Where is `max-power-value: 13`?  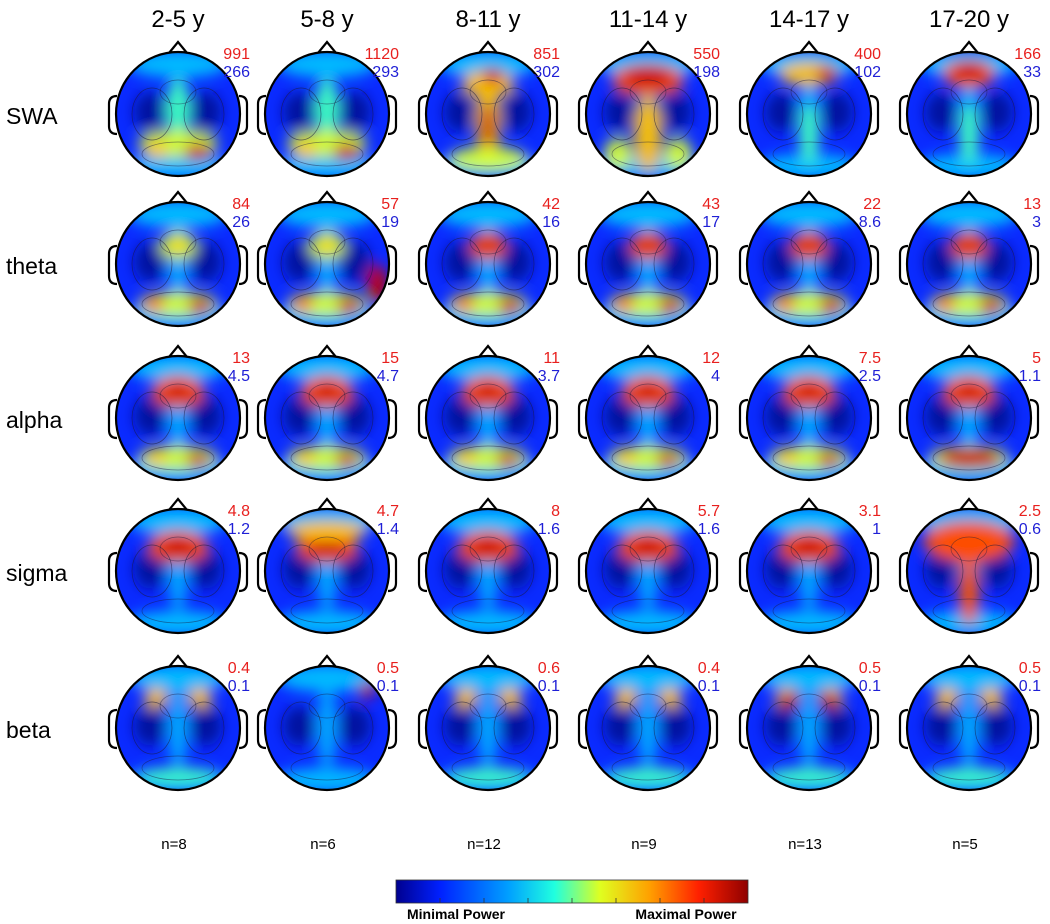 max-power-value: 13 is located at coordinates (1032, 204).